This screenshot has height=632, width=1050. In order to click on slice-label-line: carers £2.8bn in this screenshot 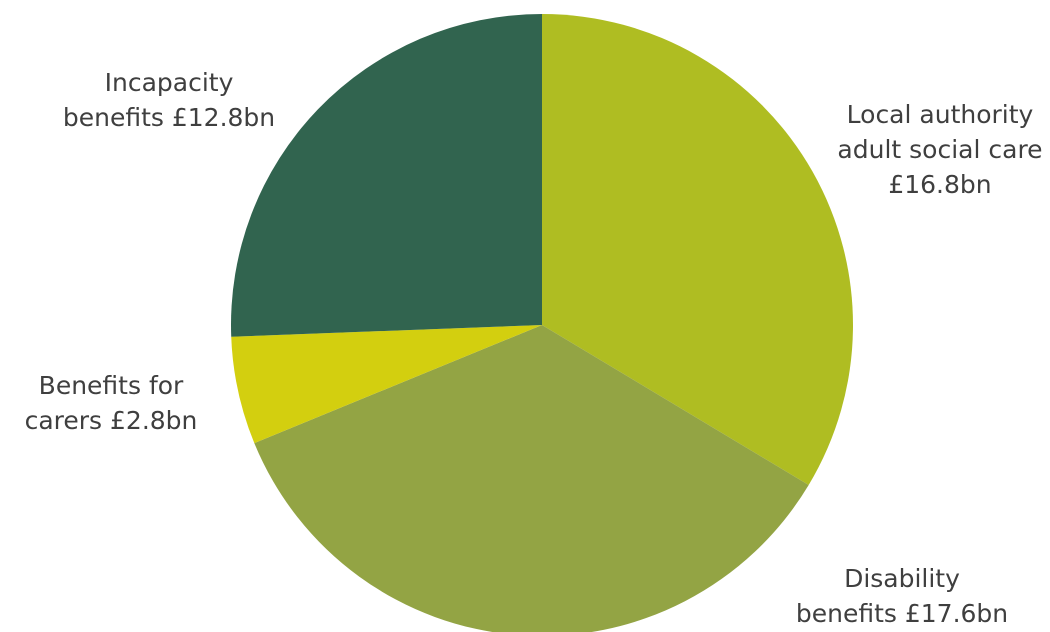, I will do `click(111, 420)`.